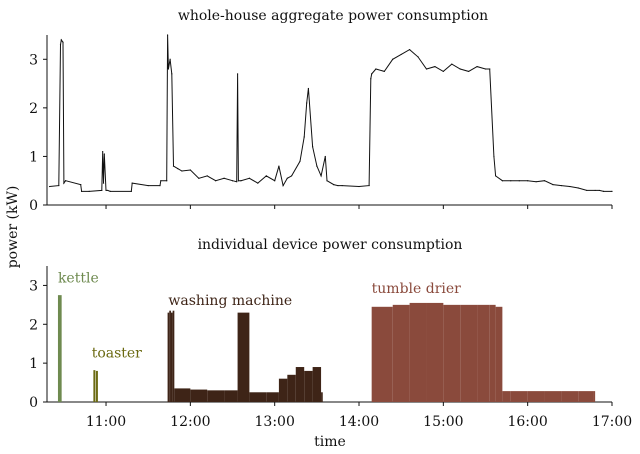  What do you see at coordinates (33, 403) in the screenshot?
I see `bottom-y-tick-label: 0` at bounding box center [33, 403].